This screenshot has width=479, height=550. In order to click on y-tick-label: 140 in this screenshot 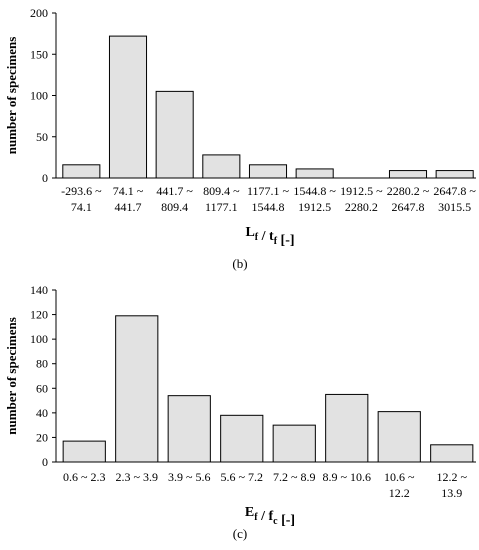, I will do `click(39, 290)`.